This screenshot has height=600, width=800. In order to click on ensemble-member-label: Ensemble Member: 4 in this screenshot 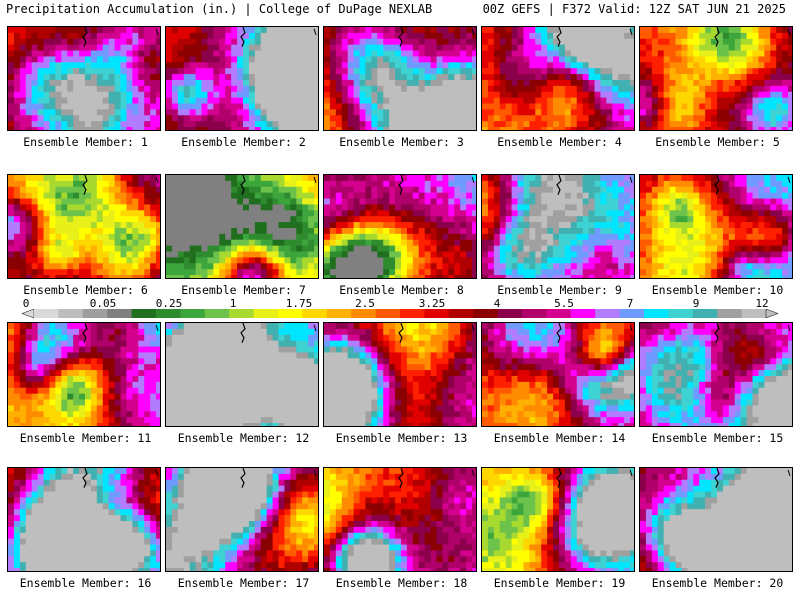, I will do `click(559, 142)`.